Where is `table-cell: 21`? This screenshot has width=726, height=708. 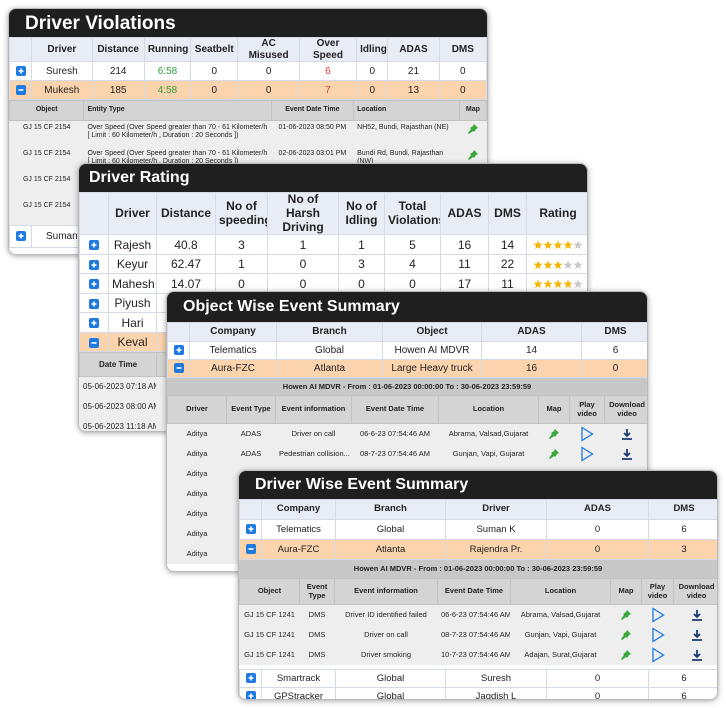 table-cell: 21 is located at coordinates (413, 71).